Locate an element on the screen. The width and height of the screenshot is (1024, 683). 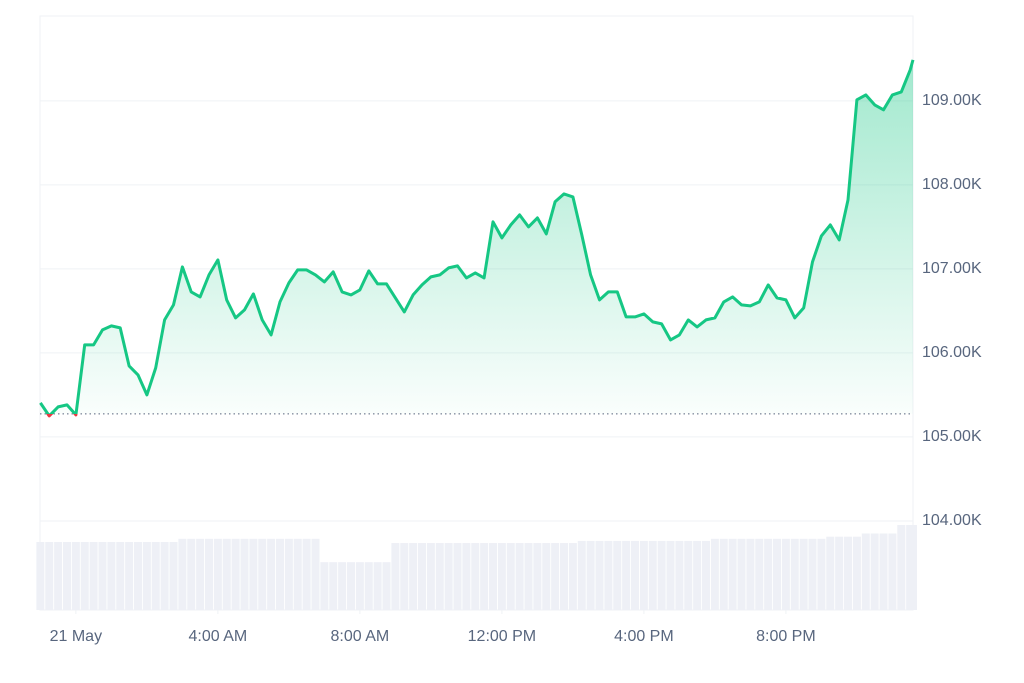
x-tick-label: 4:00 AM is located at coordinates (218, 636).